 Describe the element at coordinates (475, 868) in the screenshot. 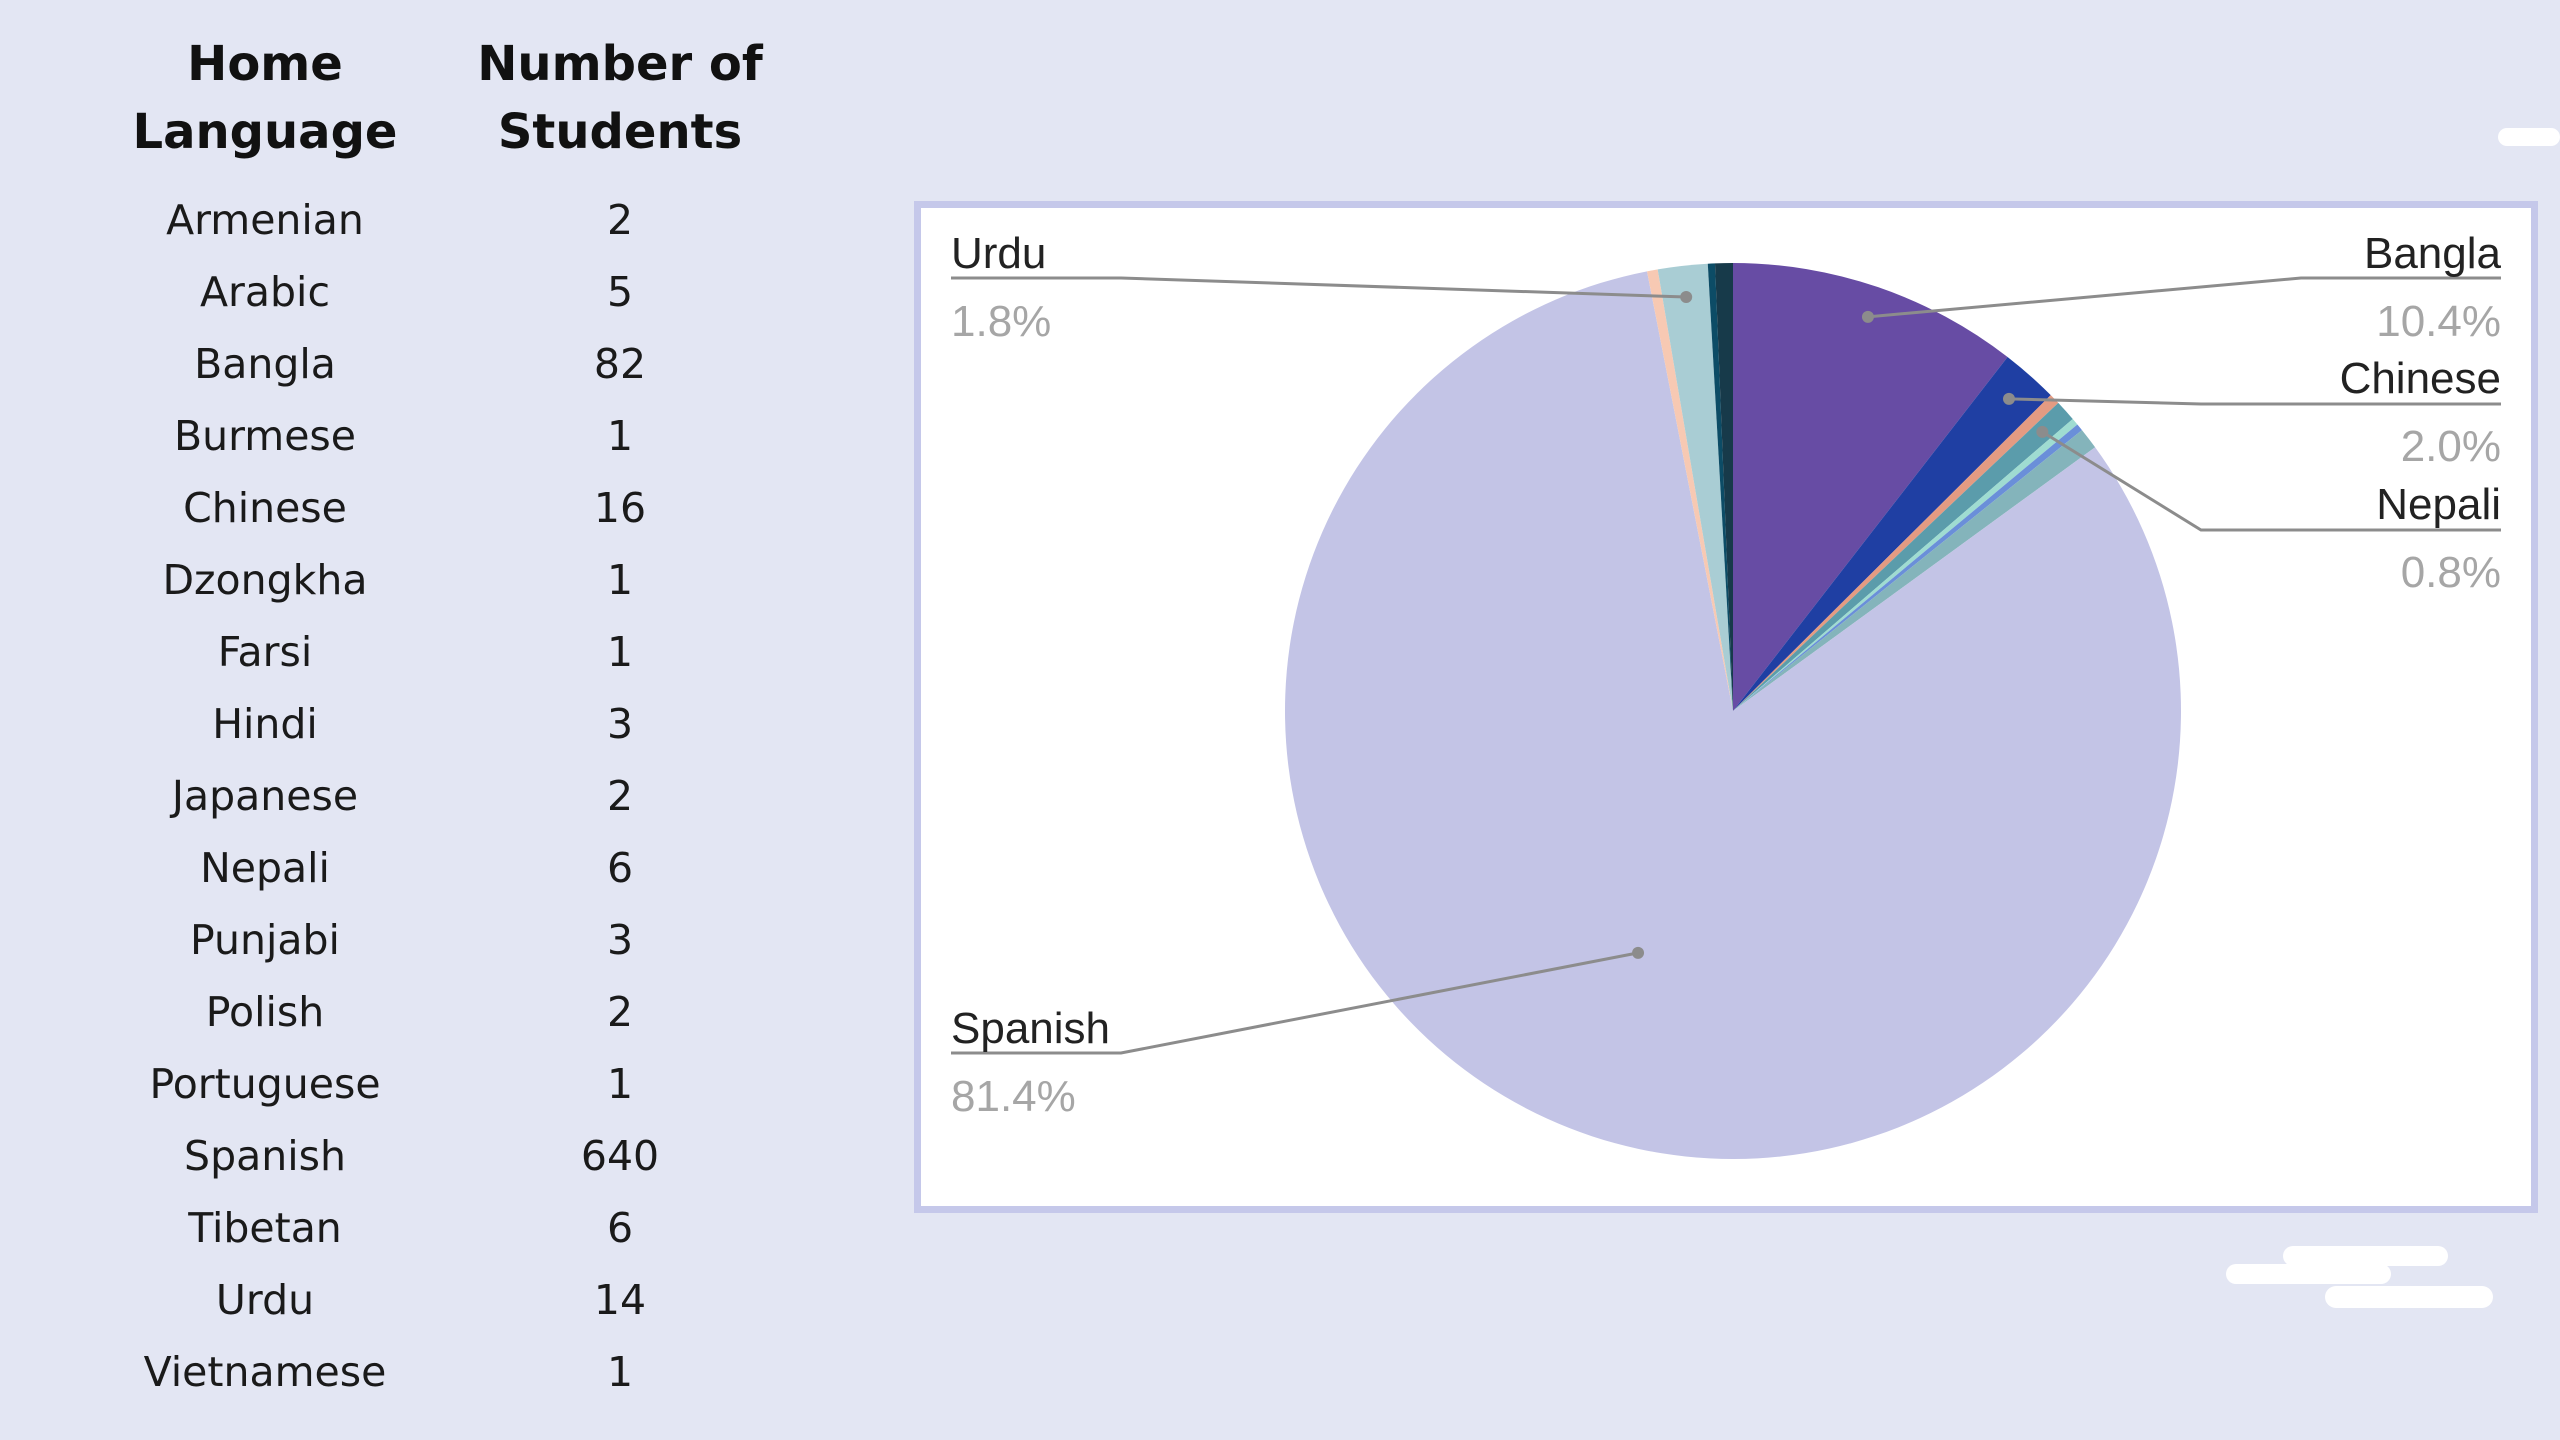

I see `table-row: Nepali 6` at that location.